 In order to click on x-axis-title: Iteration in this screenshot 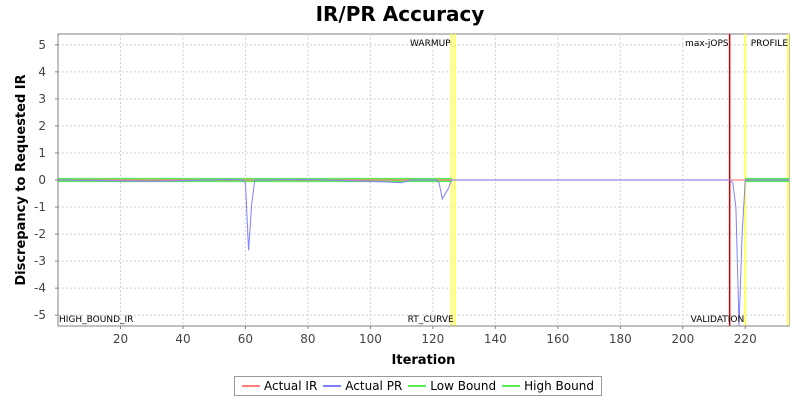, I will do `click(424, 360)`.